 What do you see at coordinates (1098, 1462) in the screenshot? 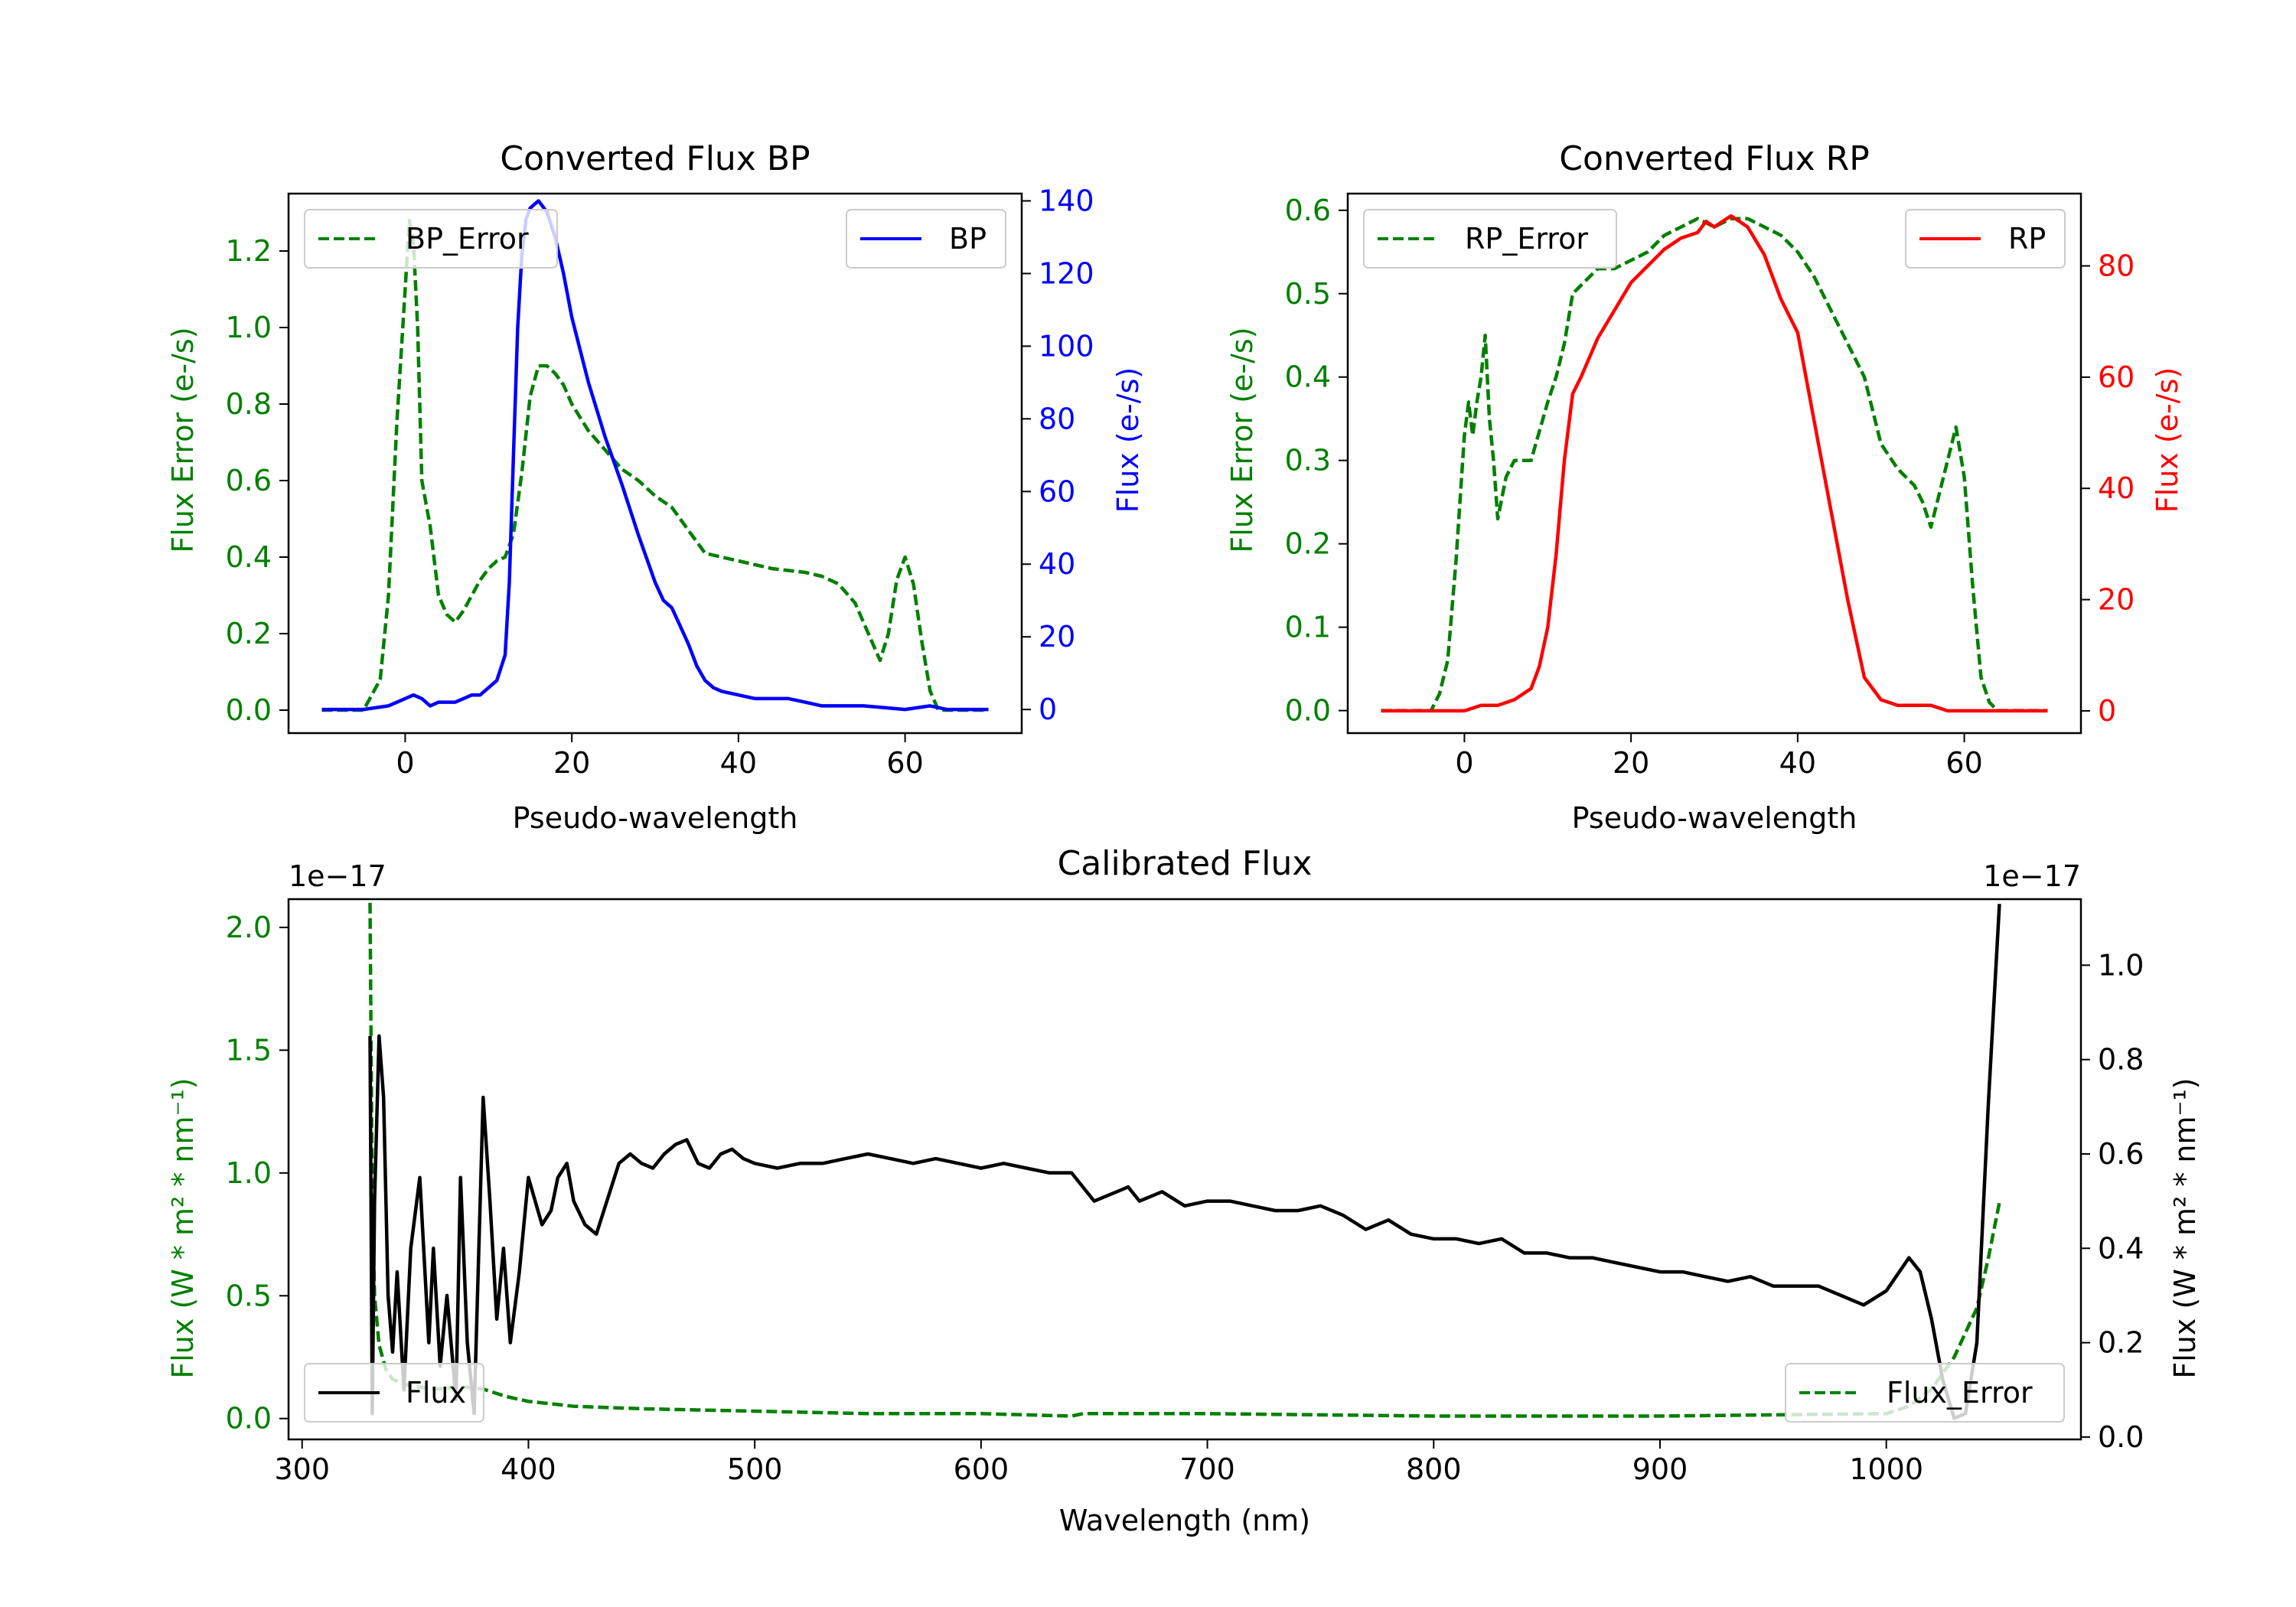
I see `xticks-calibrated: 300 400 500 600 700 800 900 1000` at bounding box center [1098, 1462].